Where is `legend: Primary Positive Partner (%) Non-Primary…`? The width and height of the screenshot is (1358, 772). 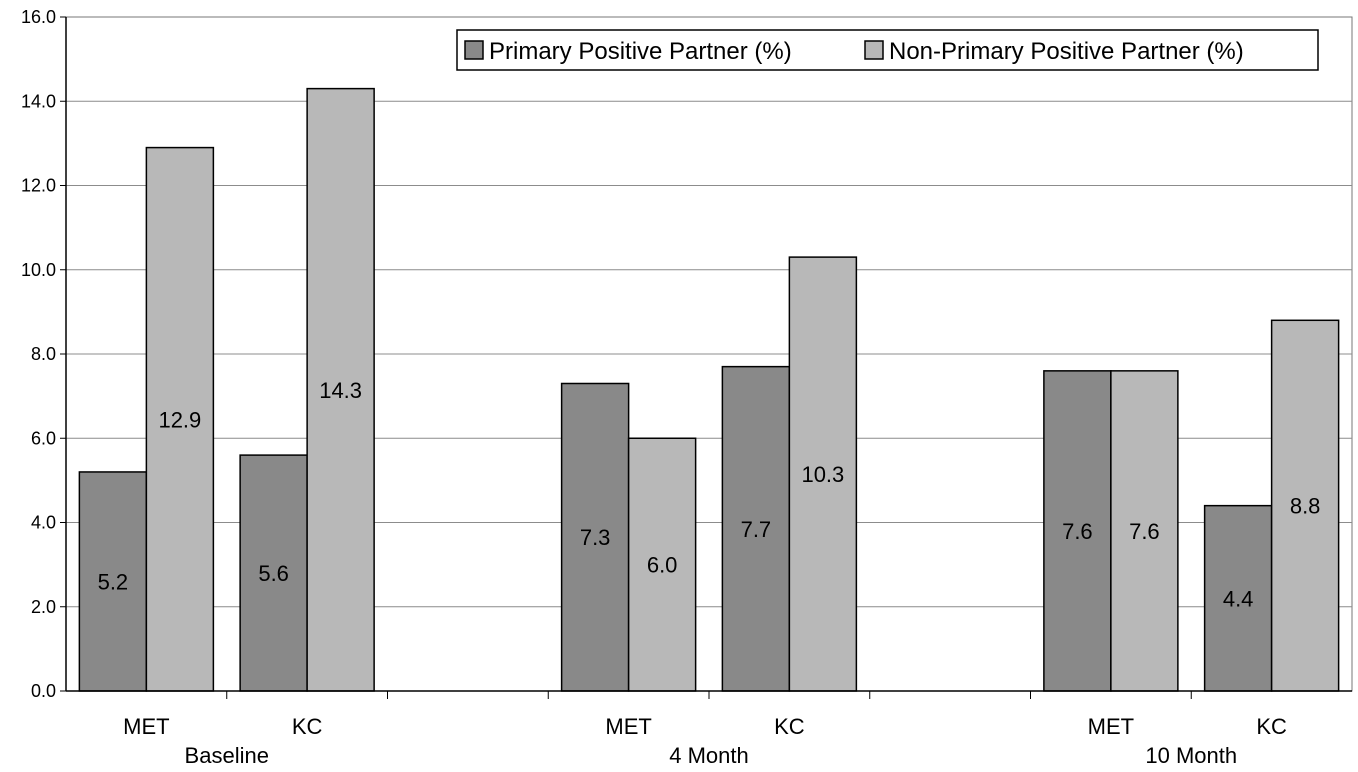
legend: Primary Positive Partner (%) Non-Primary… is located at coordinates (887, 50).